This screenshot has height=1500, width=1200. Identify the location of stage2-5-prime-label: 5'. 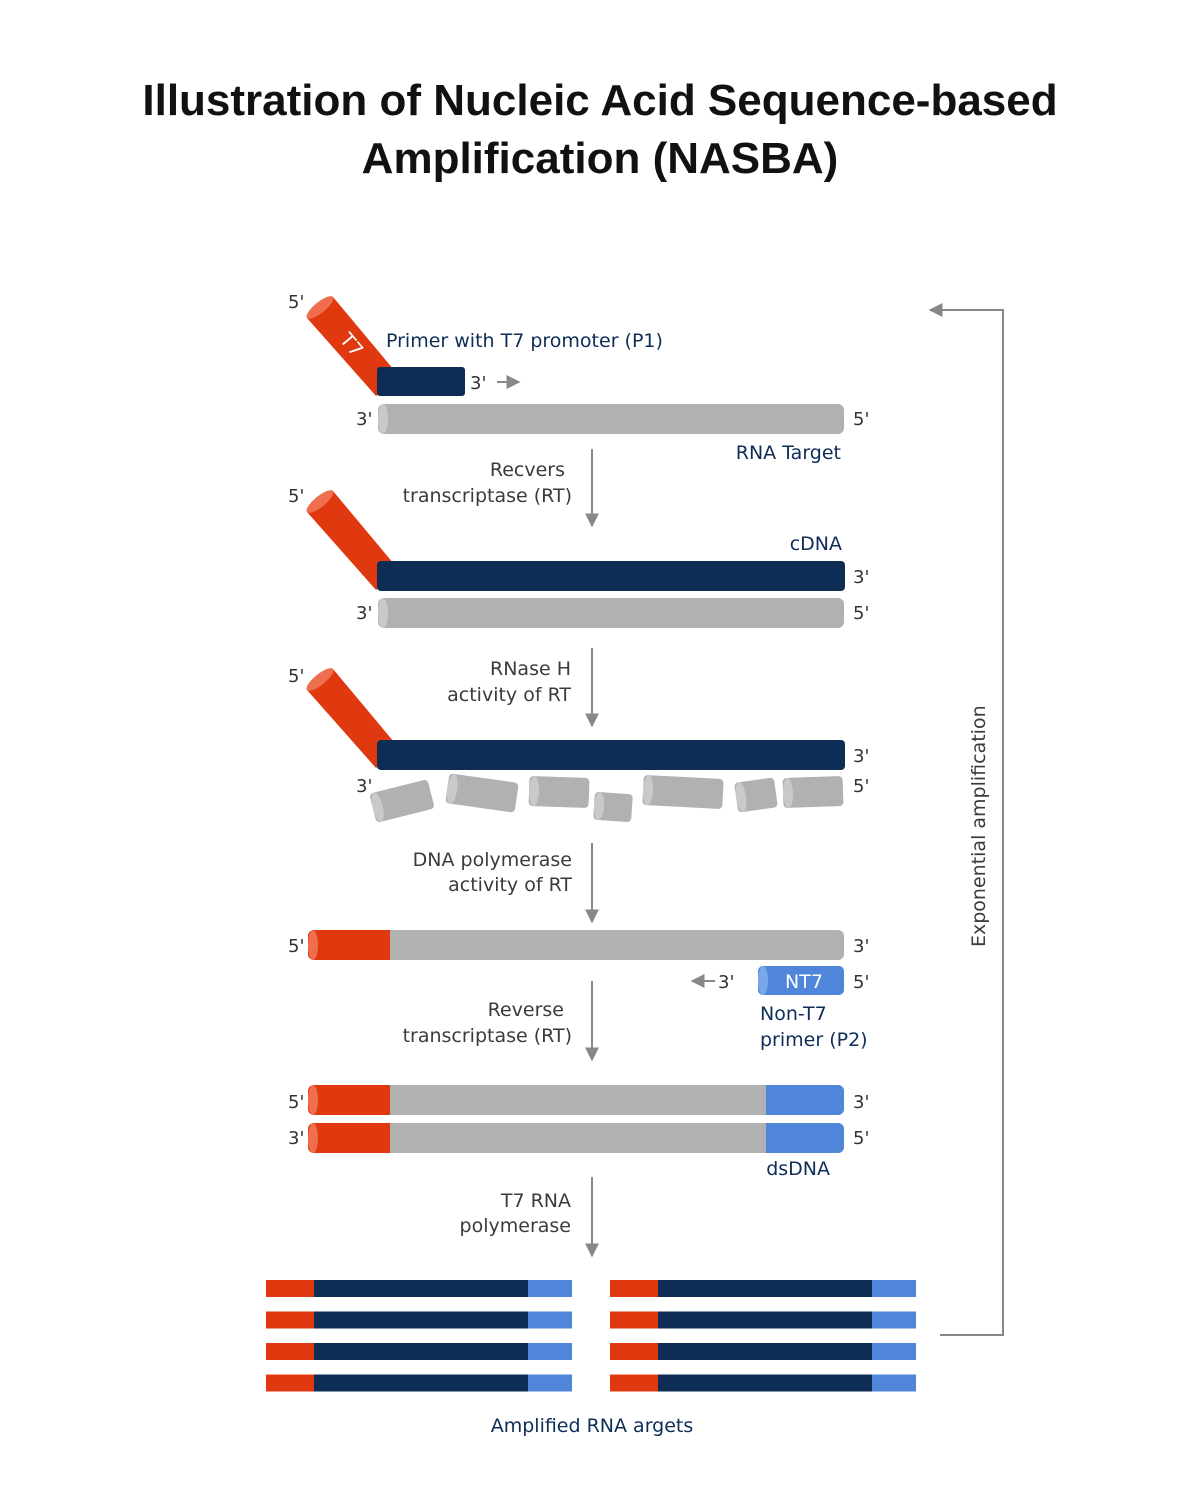
(296, 496).